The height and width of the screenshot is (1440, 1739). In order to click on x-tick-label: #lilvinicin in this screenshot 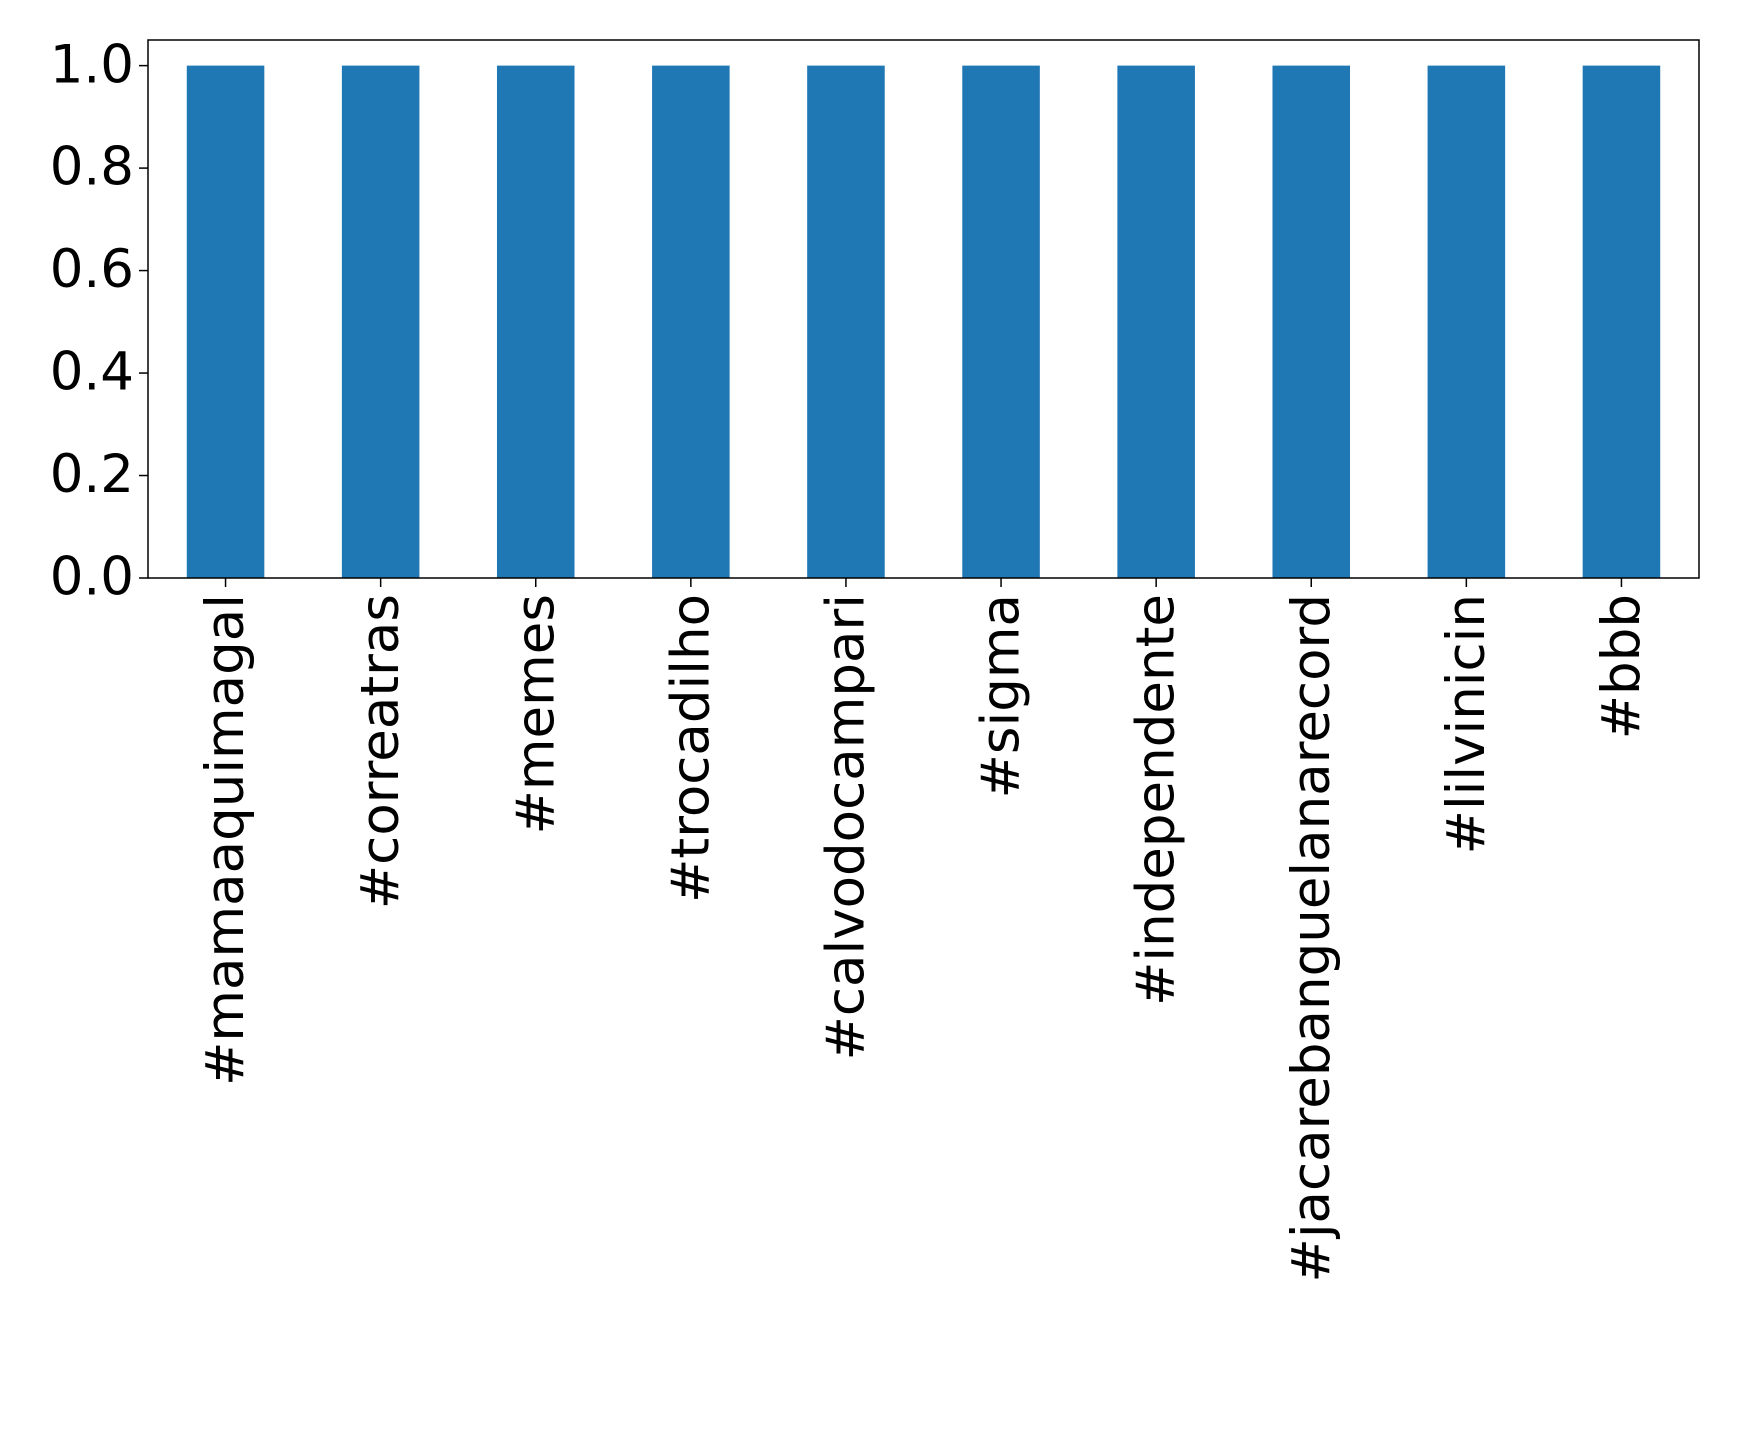, I will do `click(1466, 724)`.